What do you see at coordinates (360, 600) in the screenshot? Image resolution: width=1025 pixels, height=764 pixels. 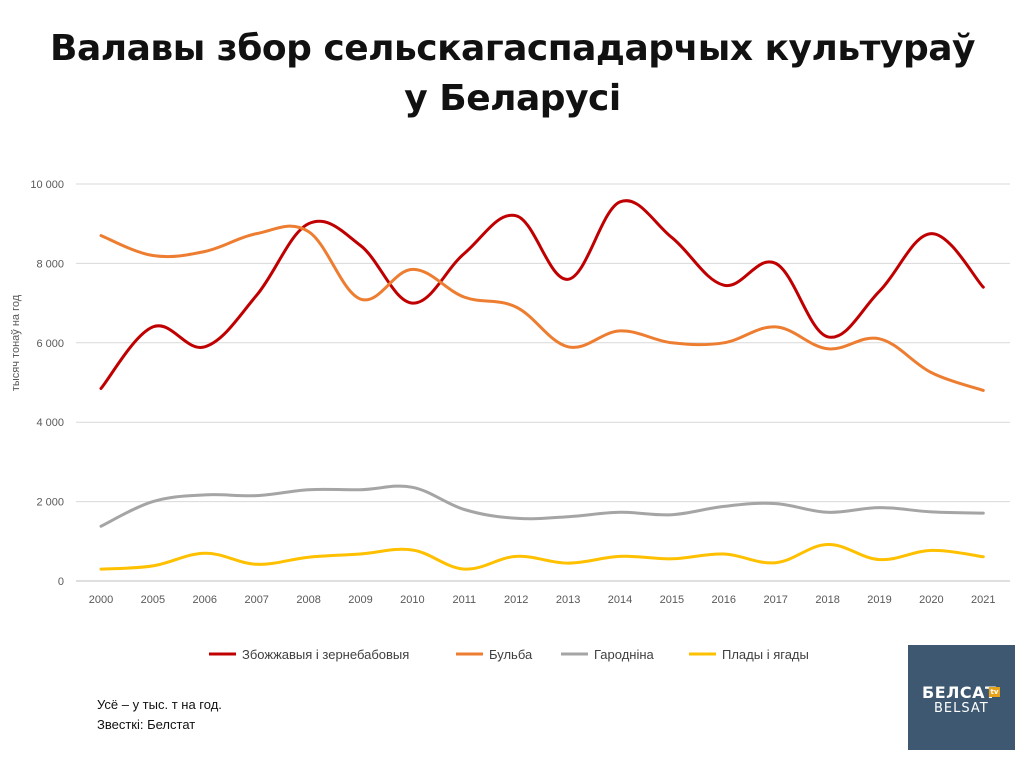 I see `x-tick-label: 2009` at bounding box center [360, 600].